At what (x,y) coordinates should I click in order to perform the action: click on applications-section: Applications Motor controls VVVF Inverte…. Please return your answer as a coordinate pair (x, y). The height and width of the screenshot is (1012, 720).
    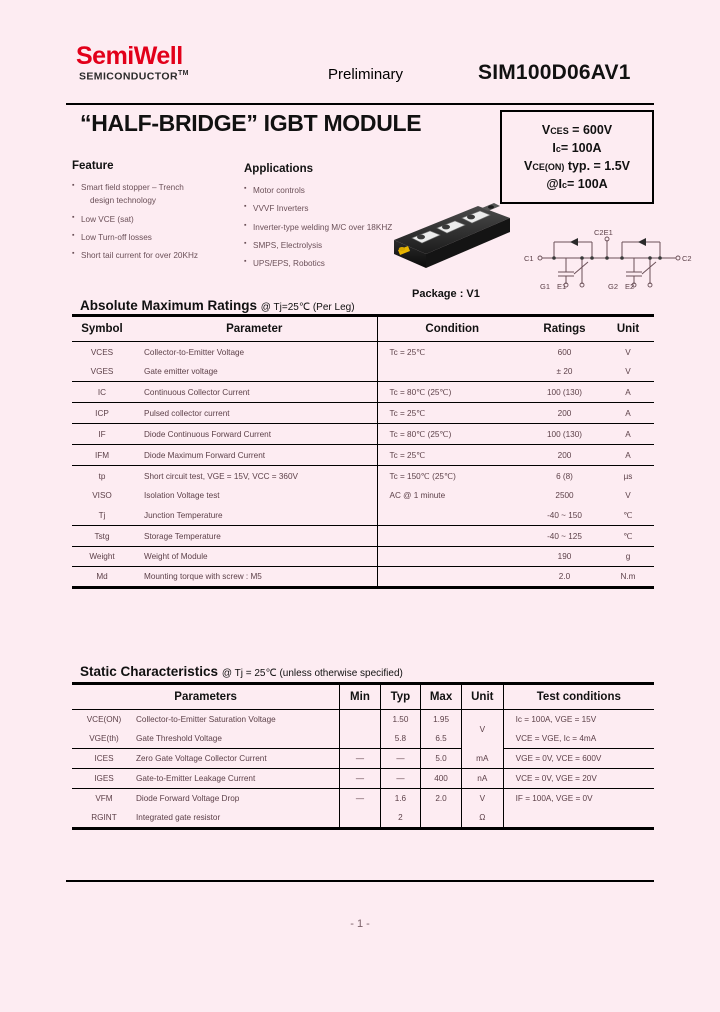
    Looking at the image, I should click on (319, 220).